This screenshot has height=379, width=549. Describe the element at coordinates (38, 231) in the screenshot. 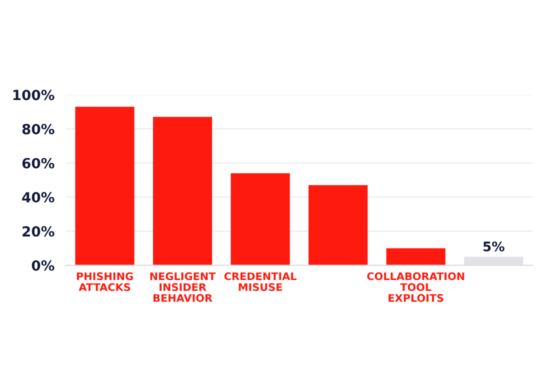

I see `y-tick-label: 20%` at that location.